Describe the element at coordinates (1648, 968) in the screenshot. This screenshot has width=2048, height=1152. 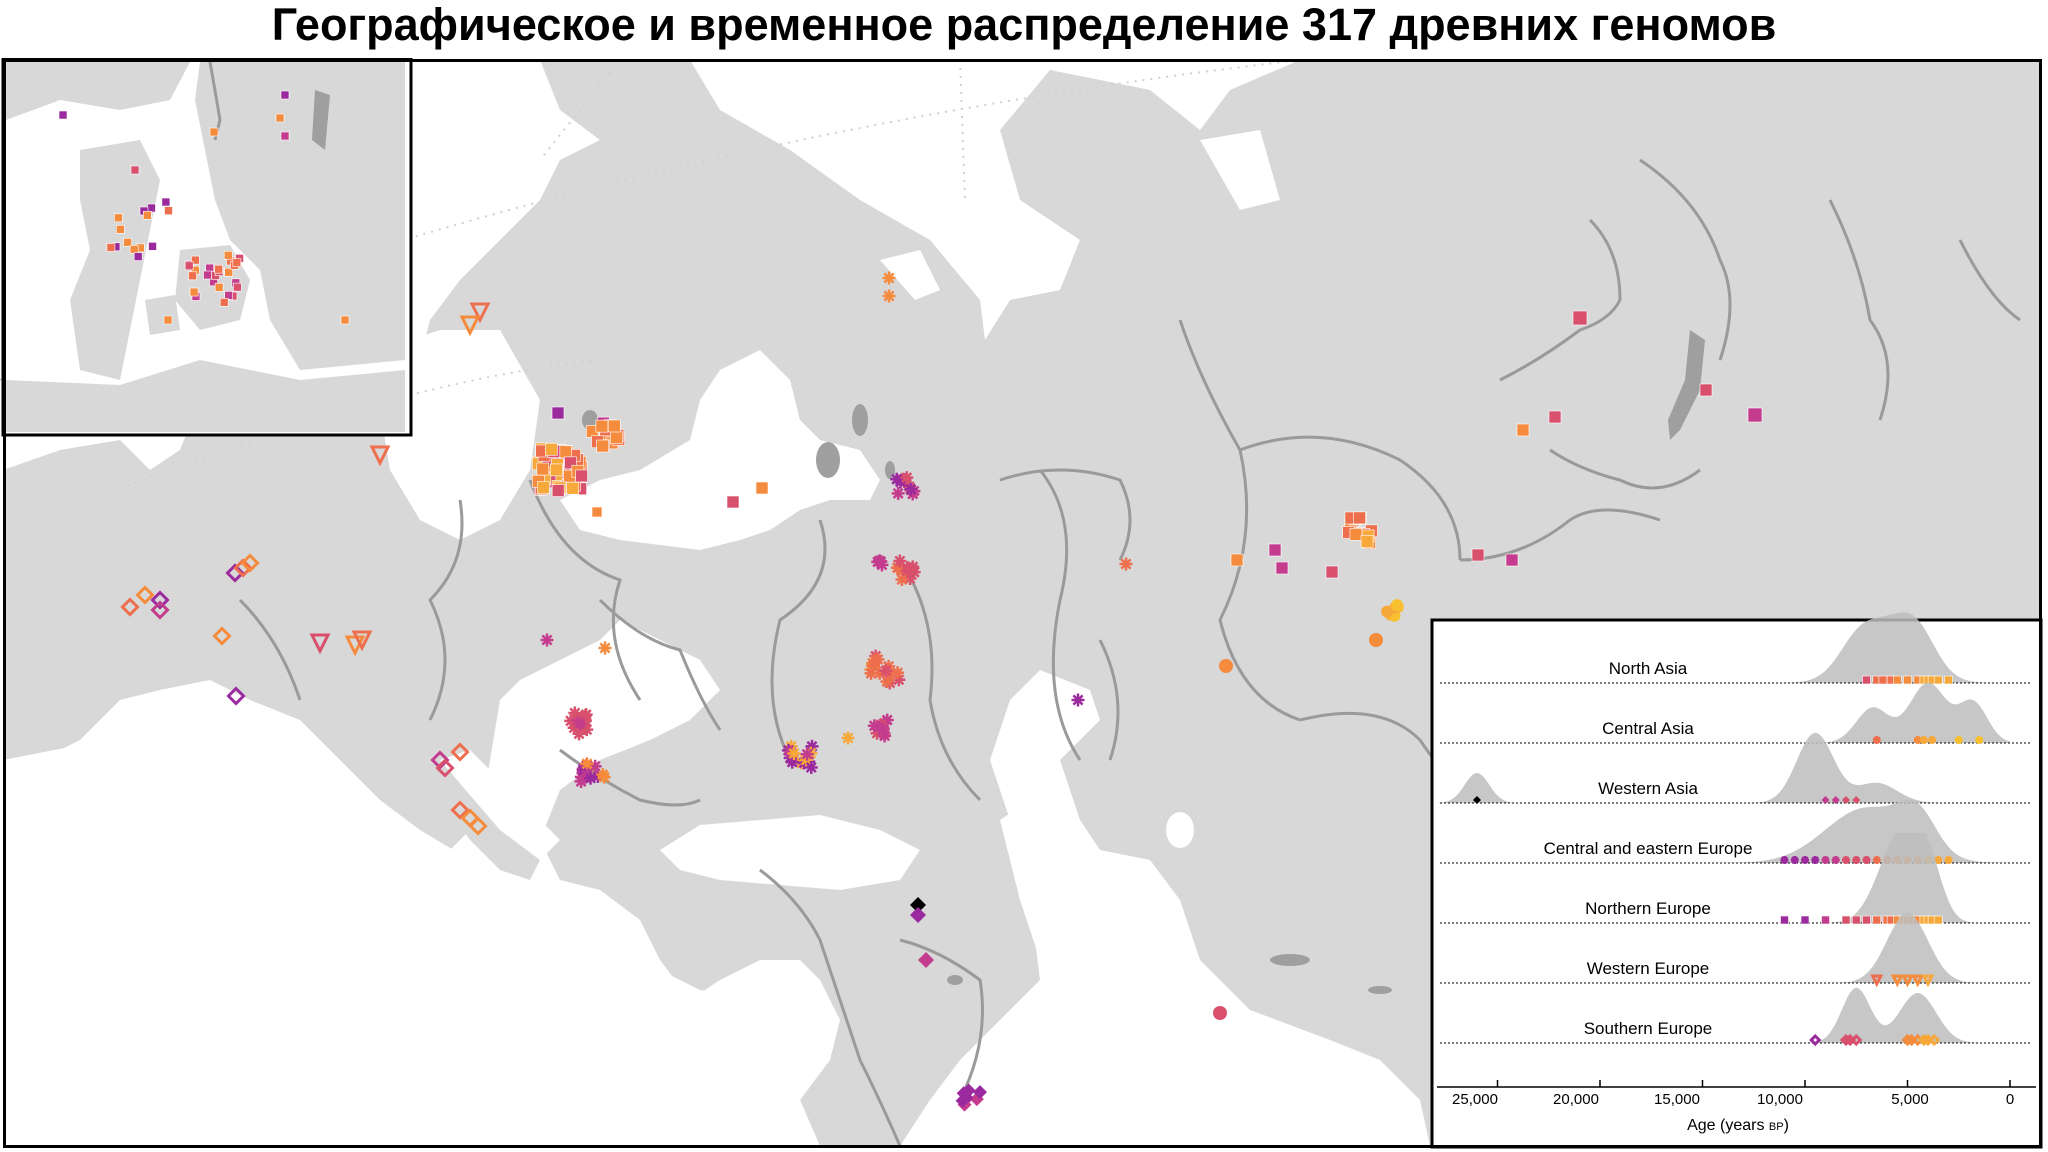
I see `ridge-label-western-europe: Western Europe` at that location.